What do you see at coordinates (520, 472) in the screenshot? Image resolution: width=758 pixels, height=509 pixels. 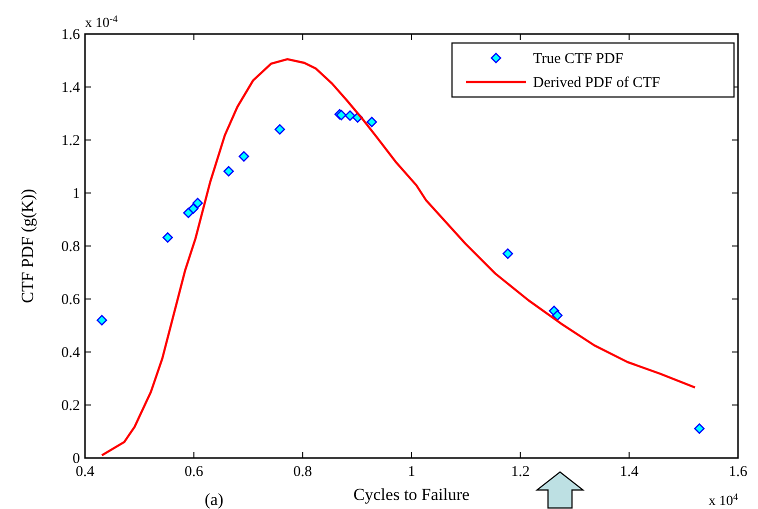 I see `x-tick-label: 1.2` at bounding box center [520, 472].